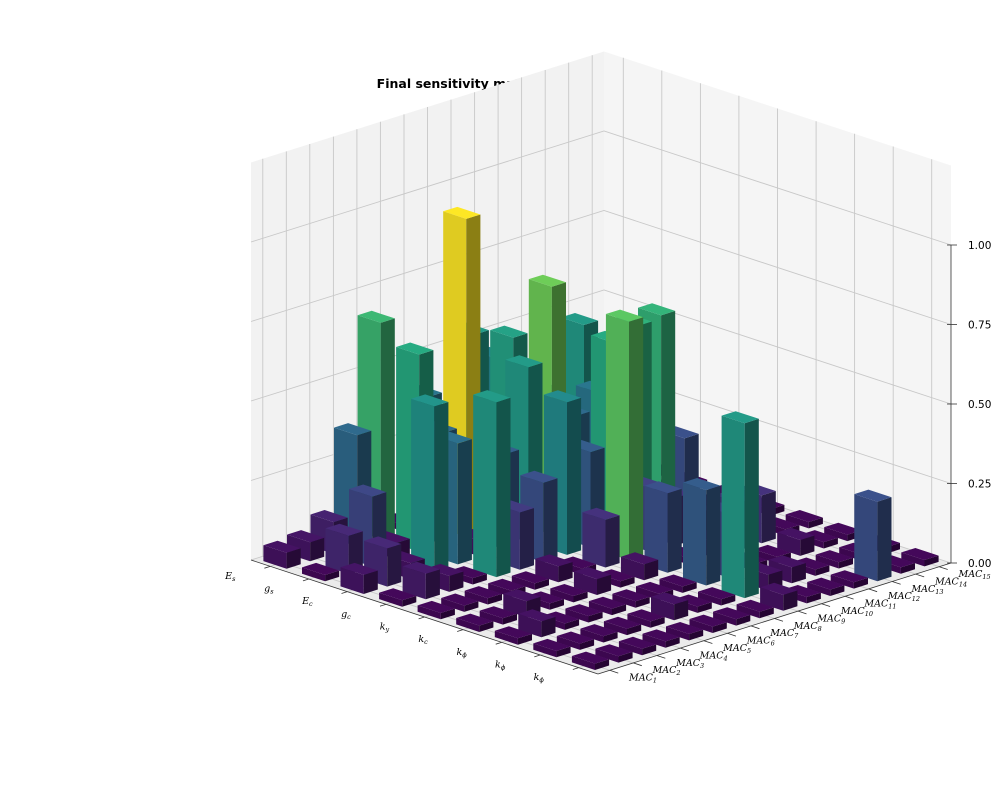  What do you see at coordinates (500, 666) in the screenshot?
I see `x-tick-label: kϕ` at bounding box center [500, 666].